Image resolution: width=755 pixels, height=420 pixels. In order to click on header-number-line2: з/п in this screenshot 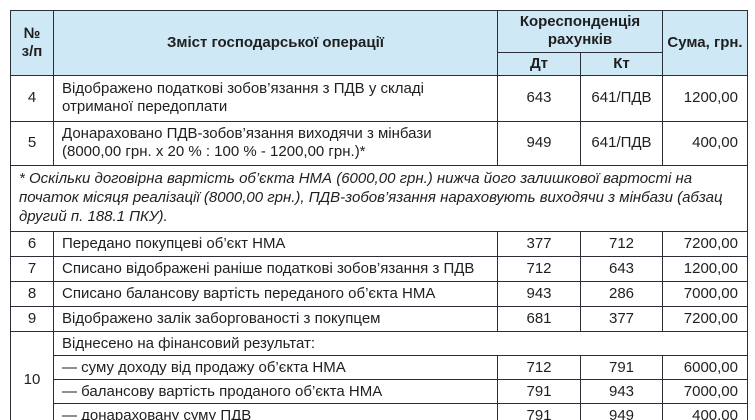, I will do `click(32, 51)`.